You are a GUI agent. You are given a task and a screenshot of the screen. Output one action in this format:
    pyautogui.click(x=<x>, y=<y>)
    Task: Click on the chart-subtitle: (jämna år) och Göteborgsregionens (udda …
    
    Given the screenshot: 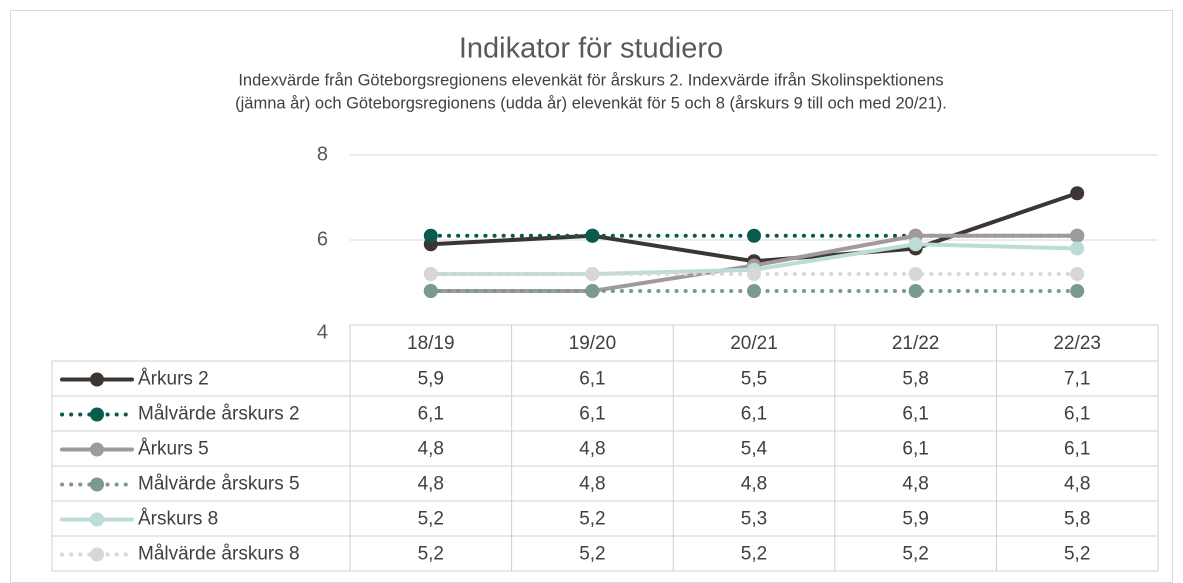 What is the action you would take?
    pyautogui.click(x=591, y=103)
    